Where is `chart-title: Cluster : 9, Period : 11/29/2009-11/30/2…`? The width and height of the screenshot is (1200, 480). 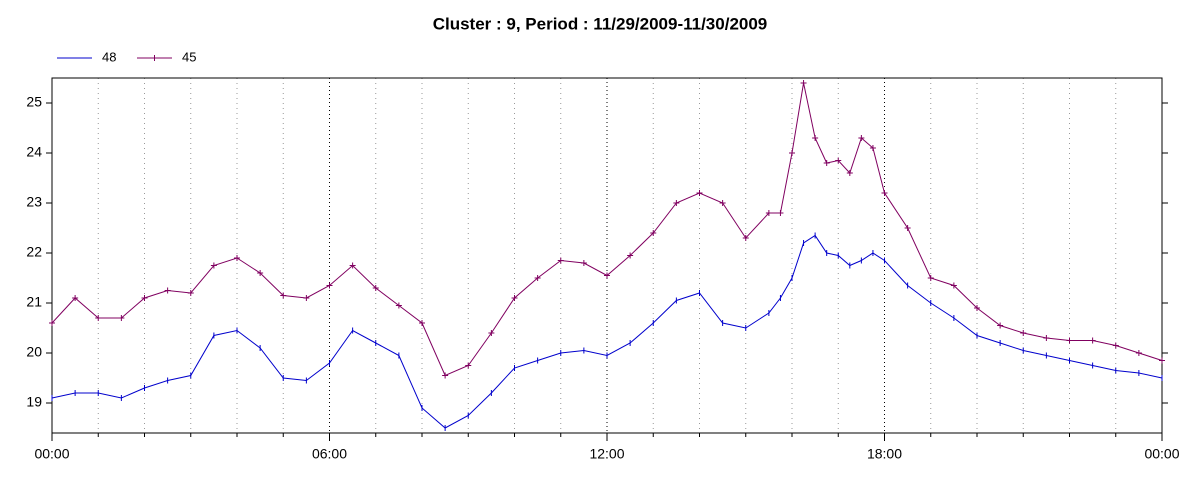 chart-title: Cluster : 9, Period : 11/29/2009-11/30/2… is located at coordinates (600, 23).